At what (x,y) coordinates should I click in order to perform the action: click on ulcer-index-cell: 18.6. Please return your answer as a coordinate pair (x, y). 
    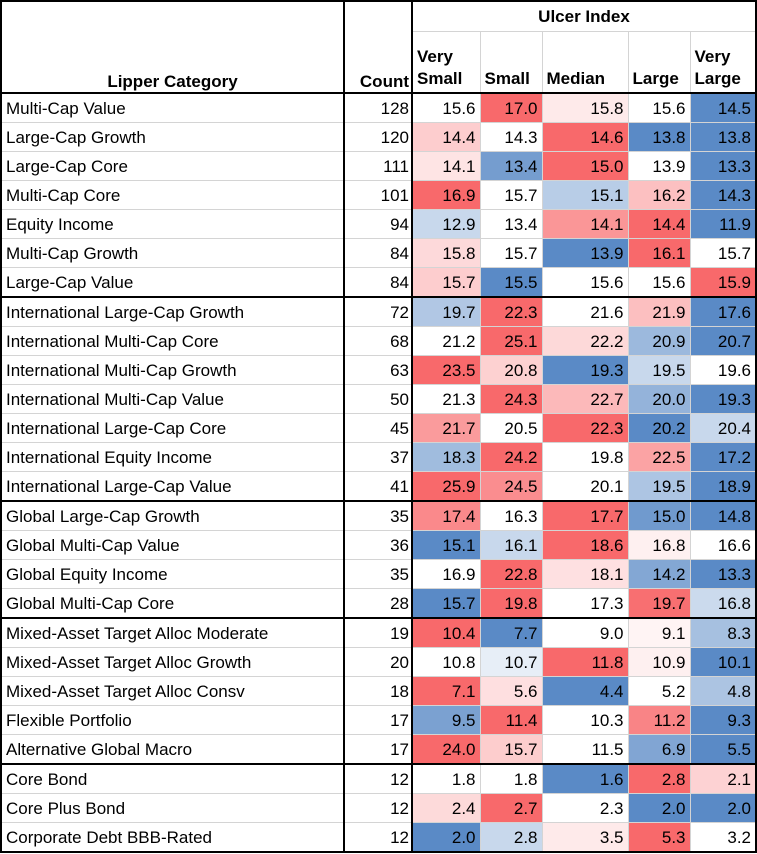
    Looking at the image, I should click on (585, 545).